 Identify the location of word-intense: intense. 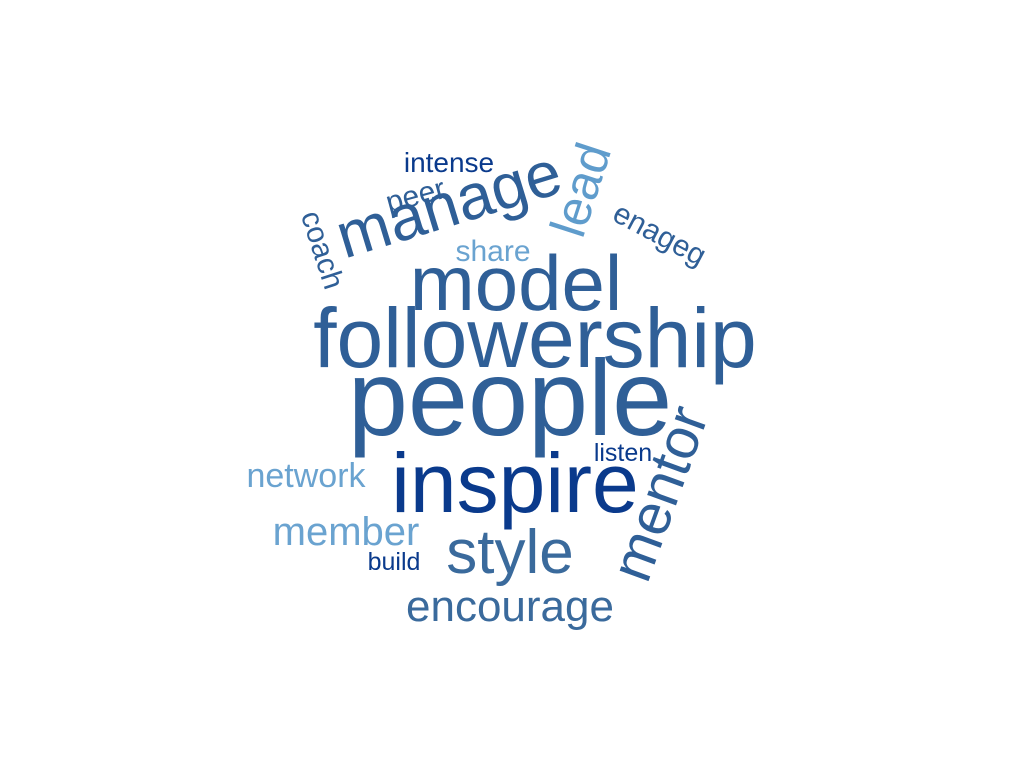
(449, 162).